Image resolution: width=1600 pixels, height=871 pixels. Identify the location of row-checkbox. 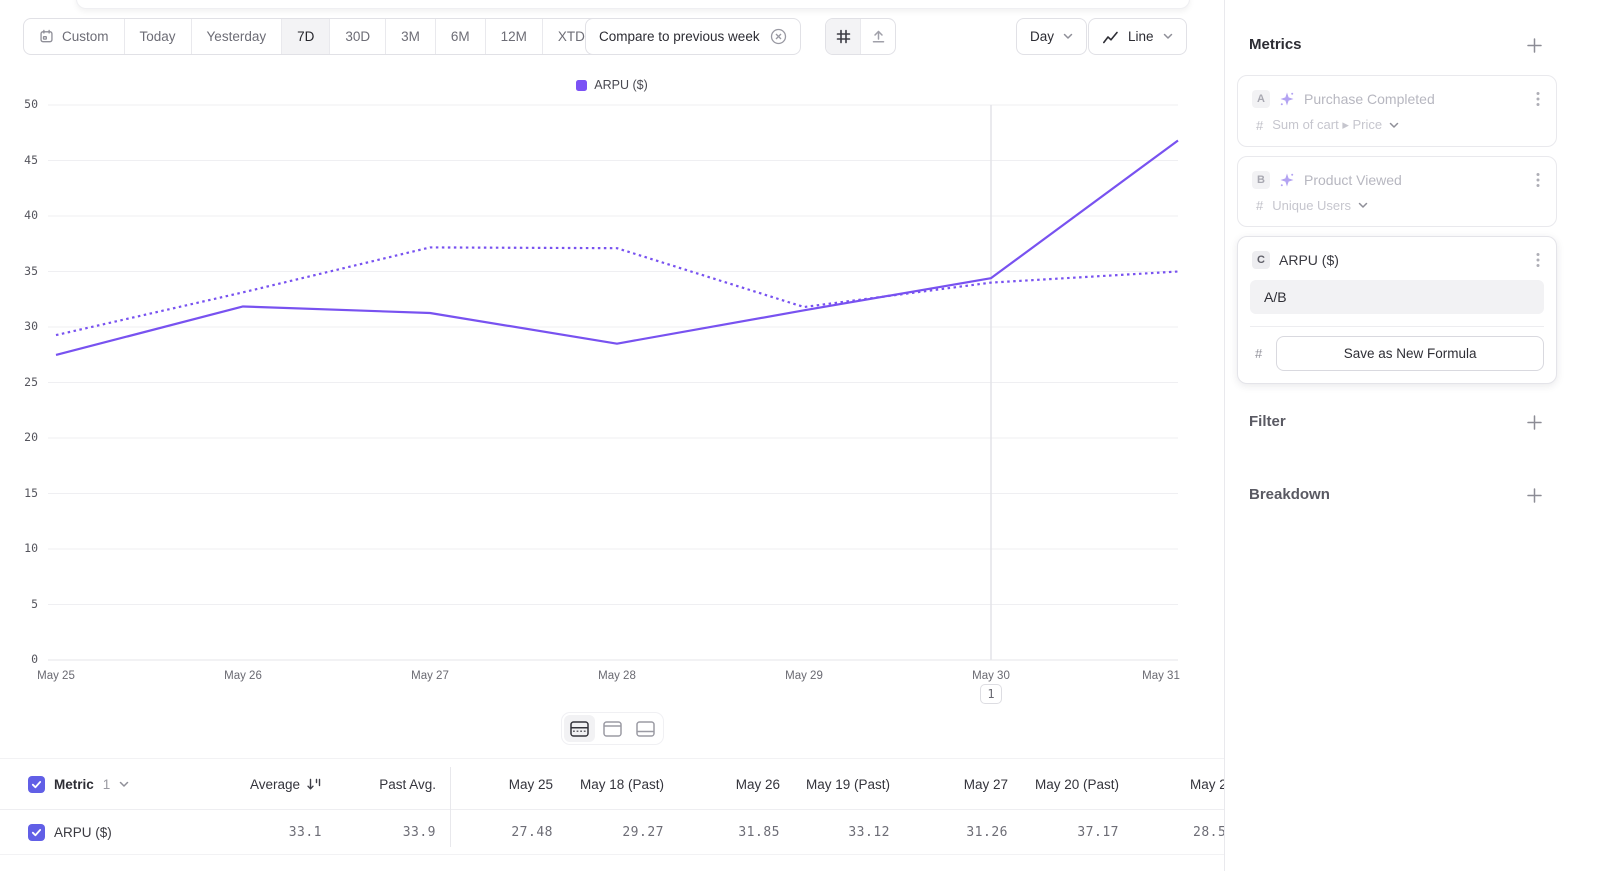
(36, 832).